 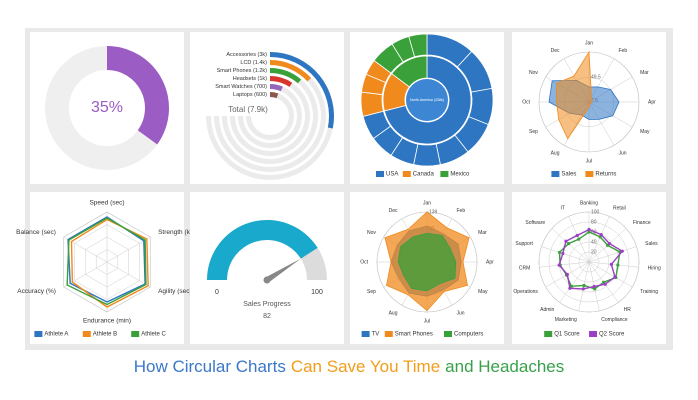 What do you see at coordinates (105, 335) in the screenshot?
I see `legend-label: Athlete B` at bounding box center [105, 335].